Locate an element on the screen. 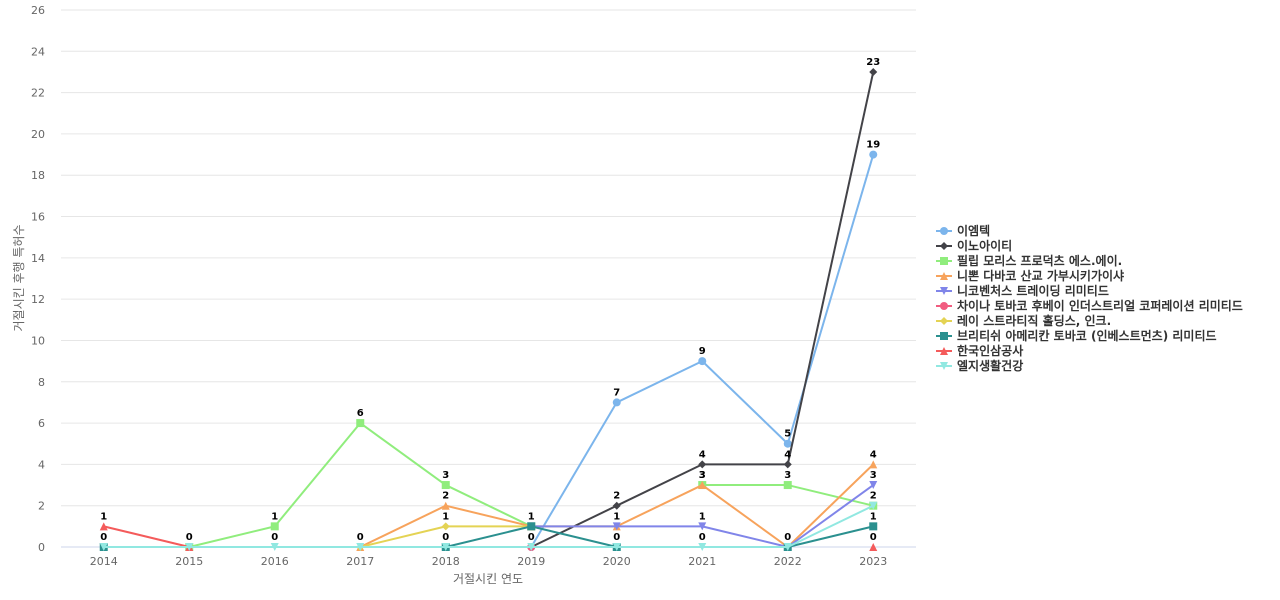 The image size is (1280, 600). data-label: 6 is located at coordinates (360, 413).